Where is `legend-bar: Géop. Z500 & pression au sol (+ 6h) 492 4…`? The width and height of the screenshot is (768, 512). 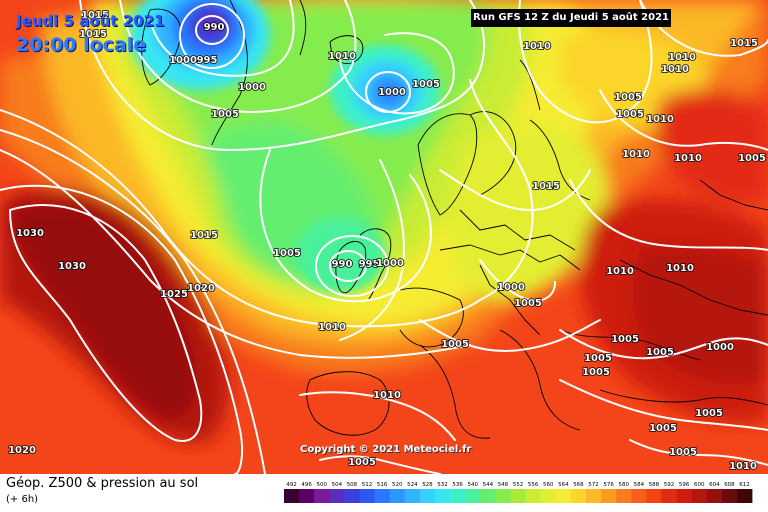 legend-bar: Géop. Z500 & pression au sol (+ 6h) 492 4… is located at coordinates (384, 493).